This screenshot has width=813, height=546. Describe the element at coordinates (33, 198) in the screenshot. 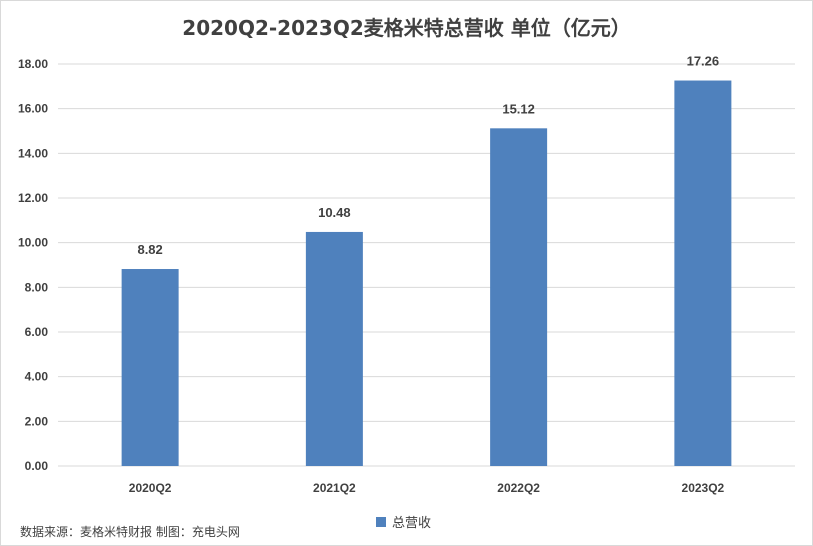

I see `y-tick-label: 12.00` at that location.